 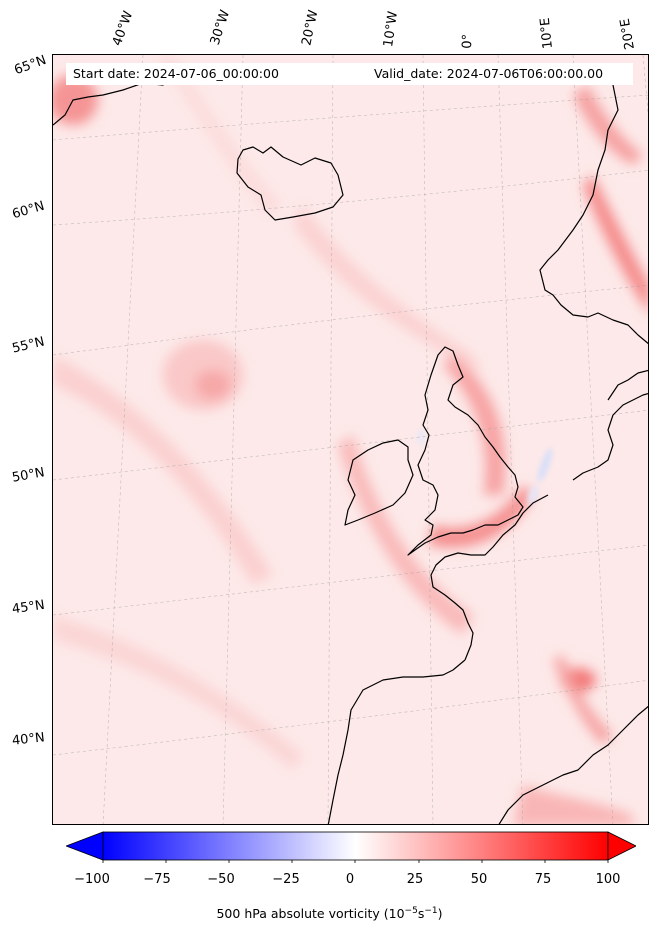 I want to click on colorbar-label-main: 500 hPa absolute vorticity (10, so click(x=310, y=914).